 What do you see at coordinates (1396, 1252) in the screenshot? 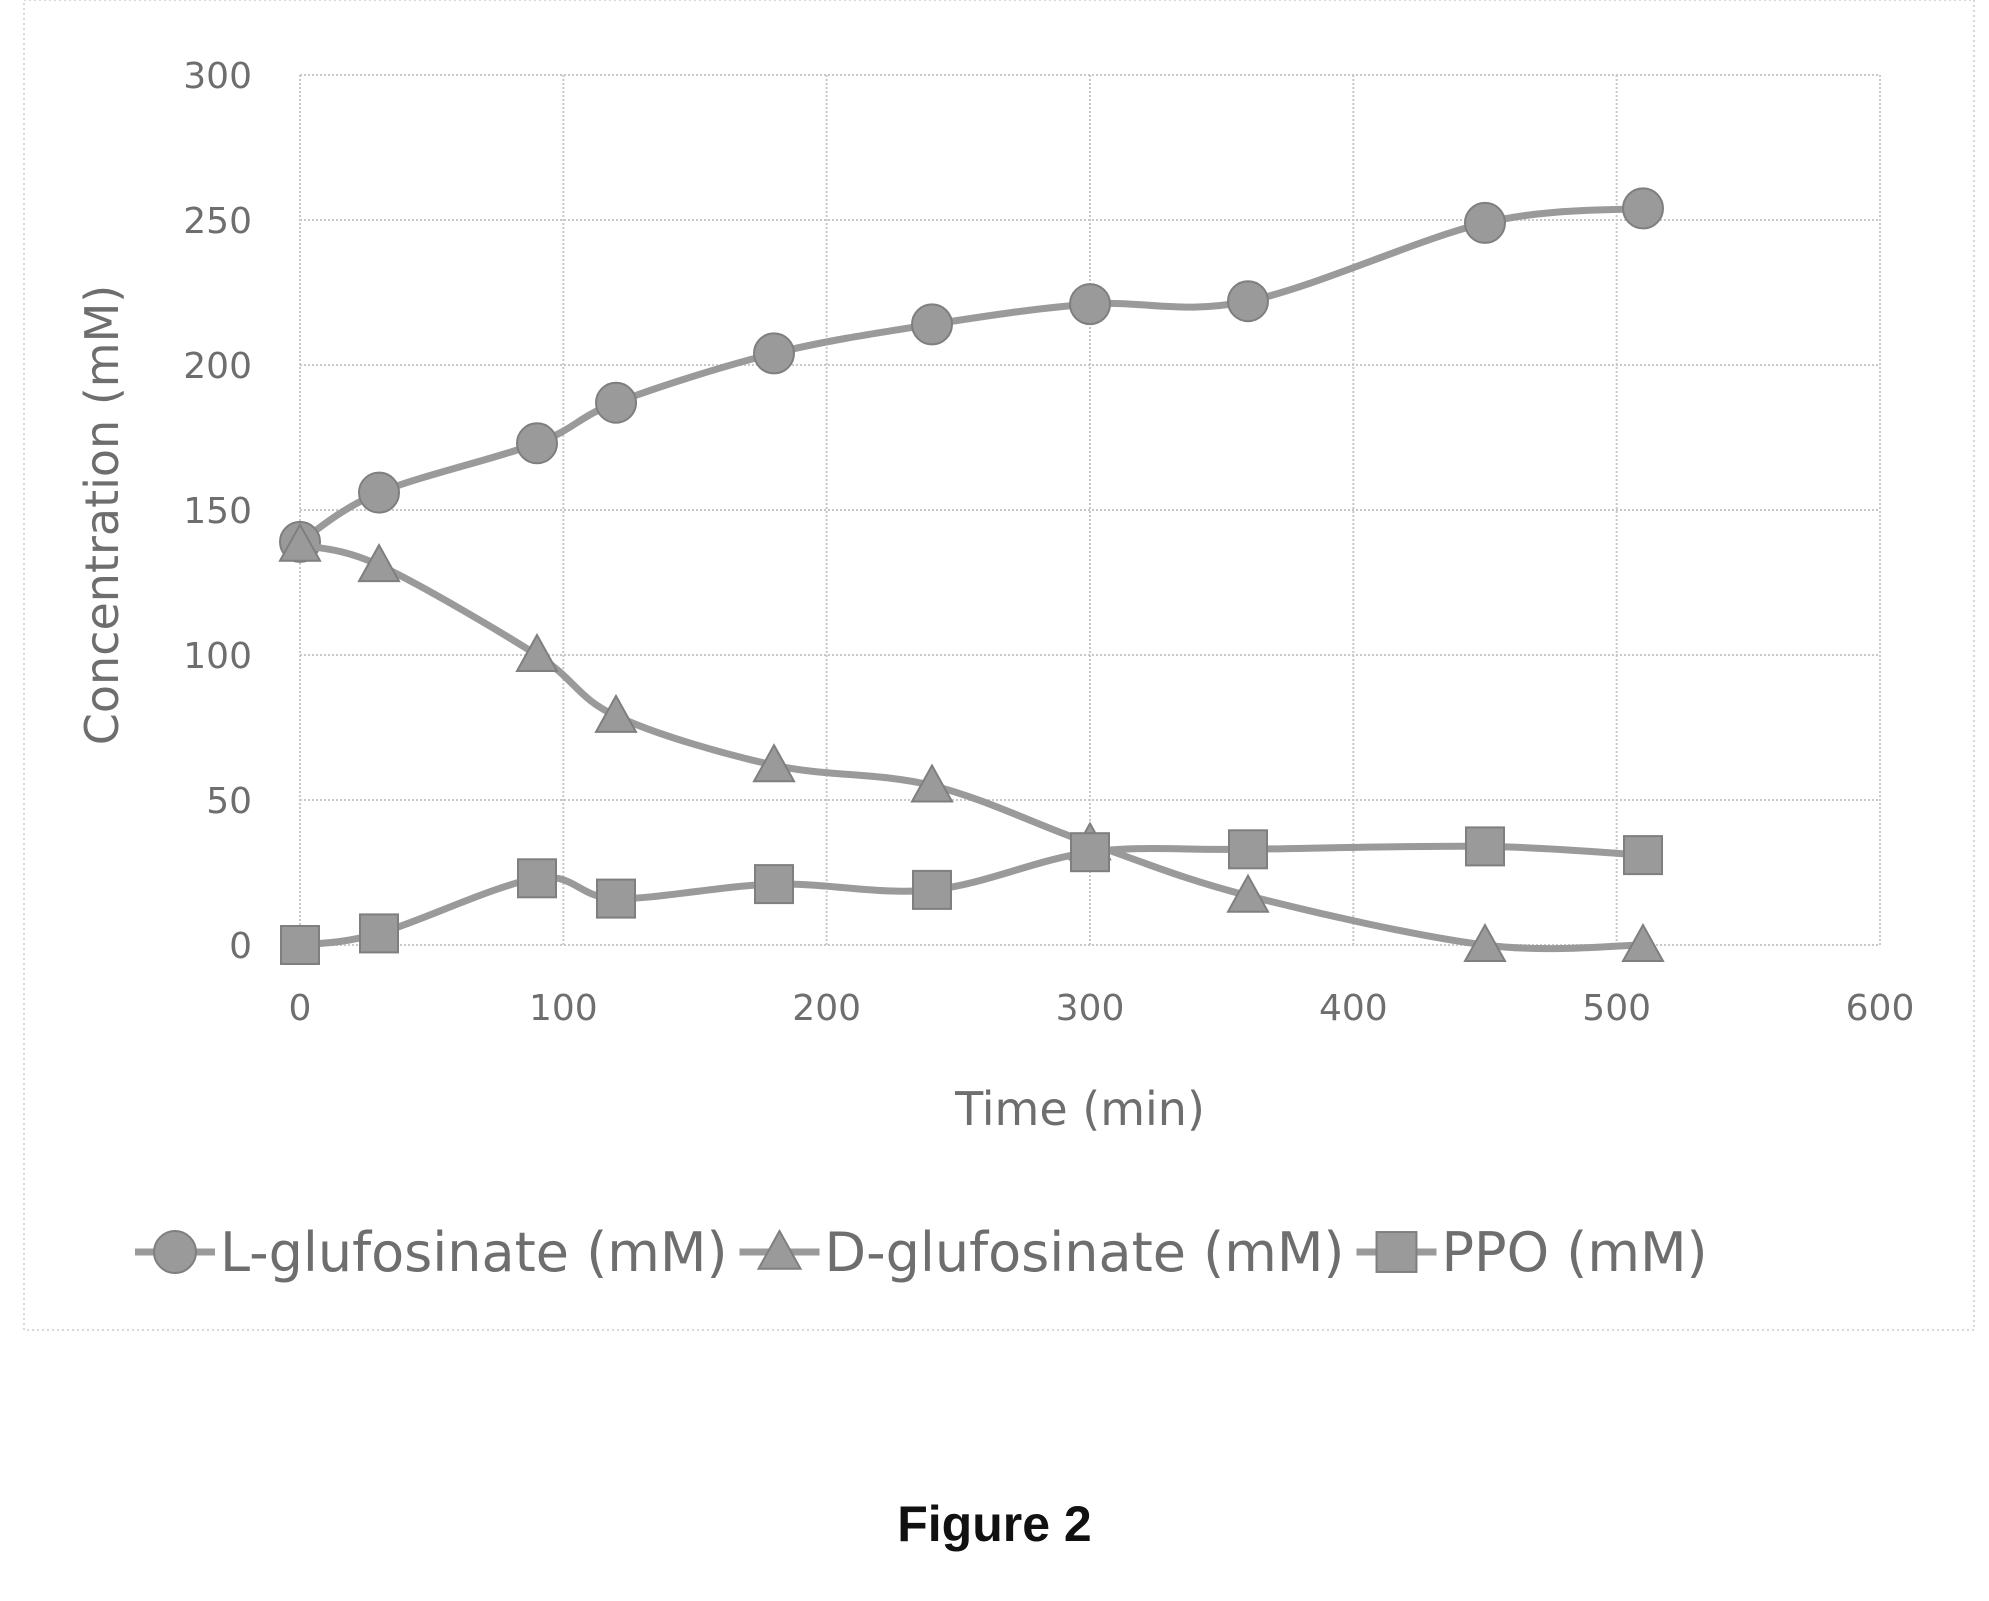
I see `legend-square-icon` at bounding box center [1396, 1252].